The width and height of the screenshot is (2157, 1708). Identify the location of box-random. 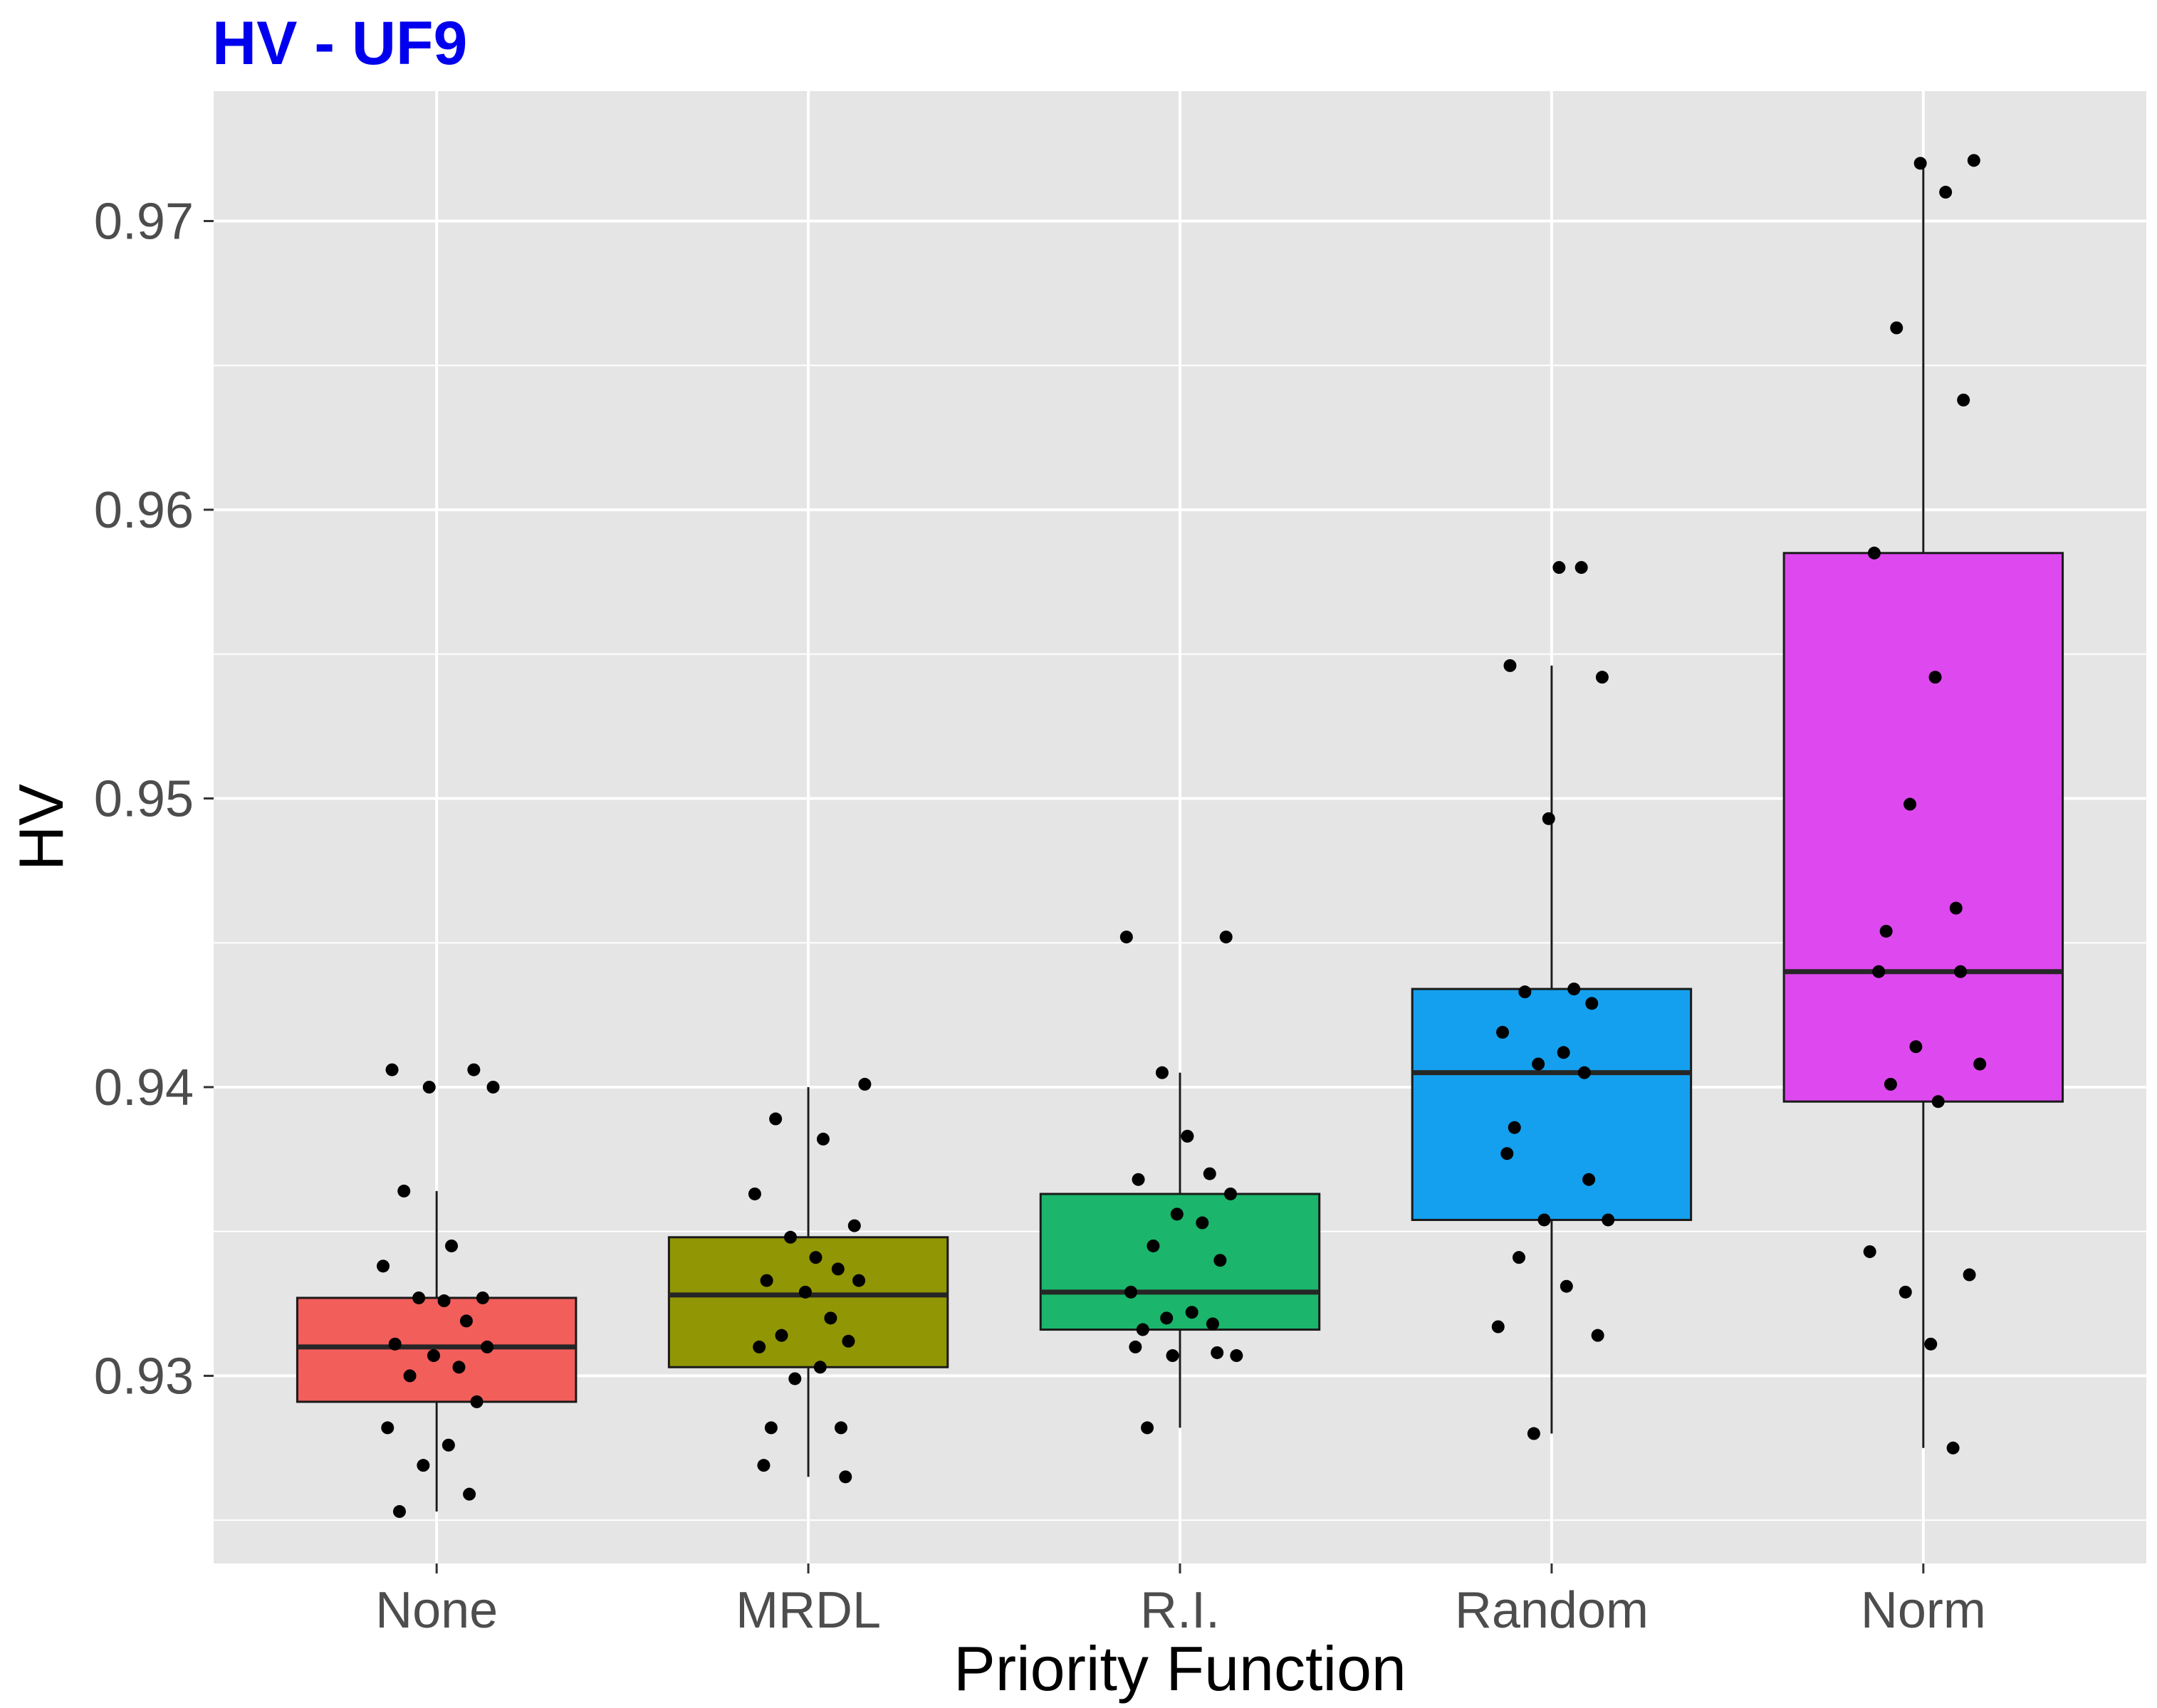
(1552, 1049).